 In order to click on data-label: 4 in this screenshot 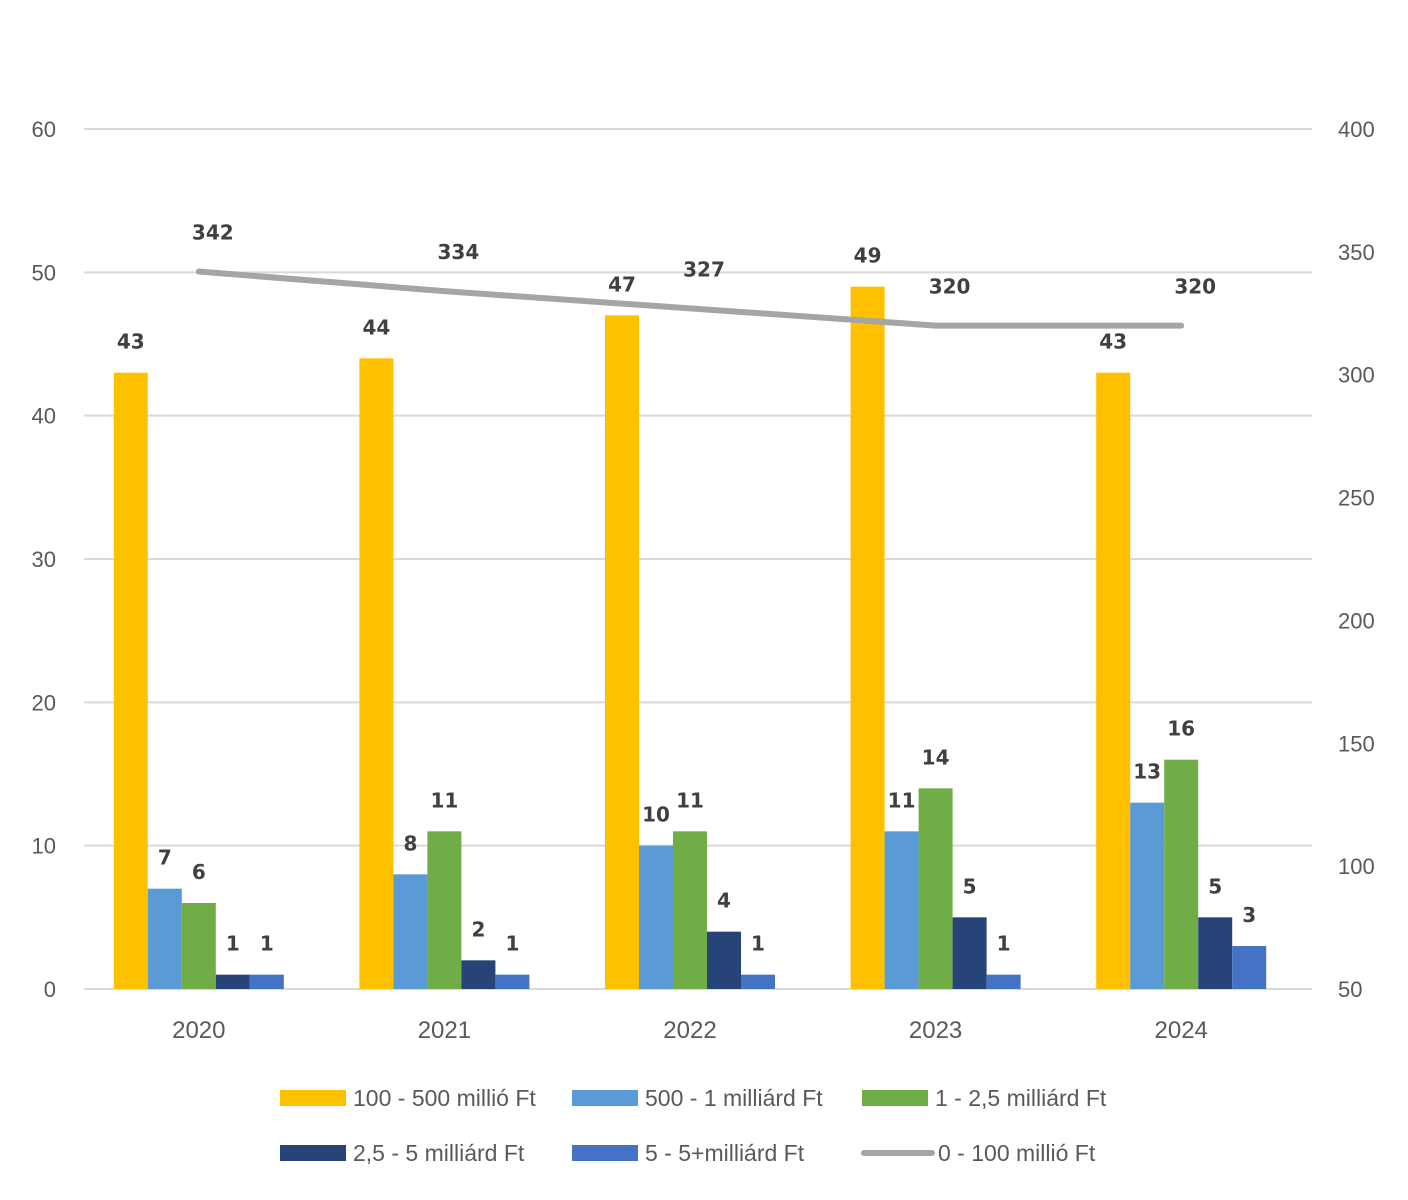, I will do `click(724, 901)`.